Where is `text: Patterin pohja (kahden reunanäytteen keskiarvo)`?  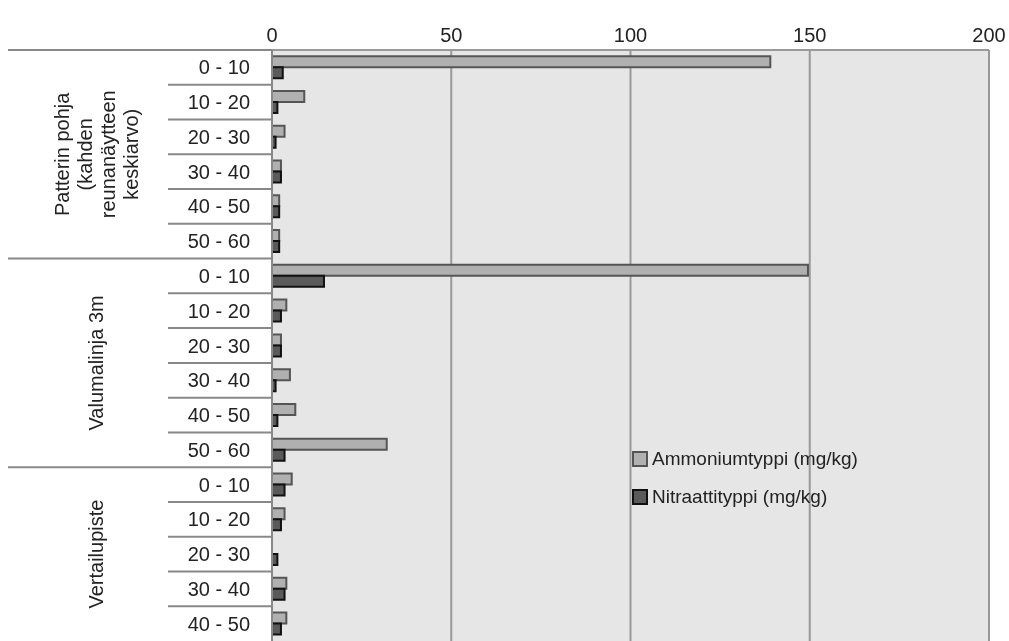 text: Patterin pohja (kahden reunanäytteen keskiarvo) is located at coordinates (96, 154).